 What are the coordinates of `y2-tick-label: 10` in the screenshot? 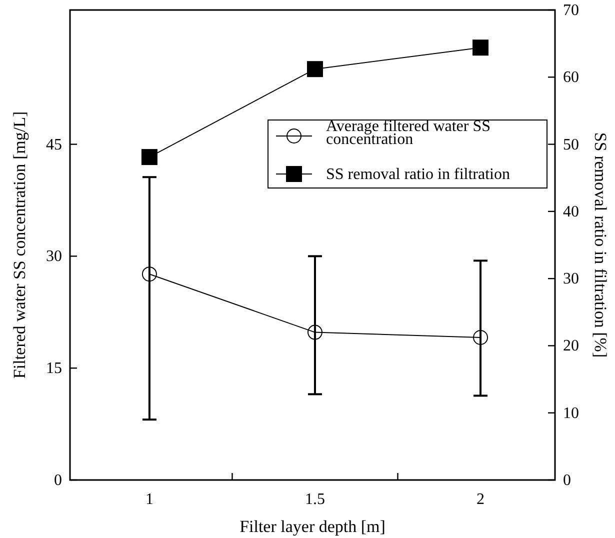 It's located at (571, 413).